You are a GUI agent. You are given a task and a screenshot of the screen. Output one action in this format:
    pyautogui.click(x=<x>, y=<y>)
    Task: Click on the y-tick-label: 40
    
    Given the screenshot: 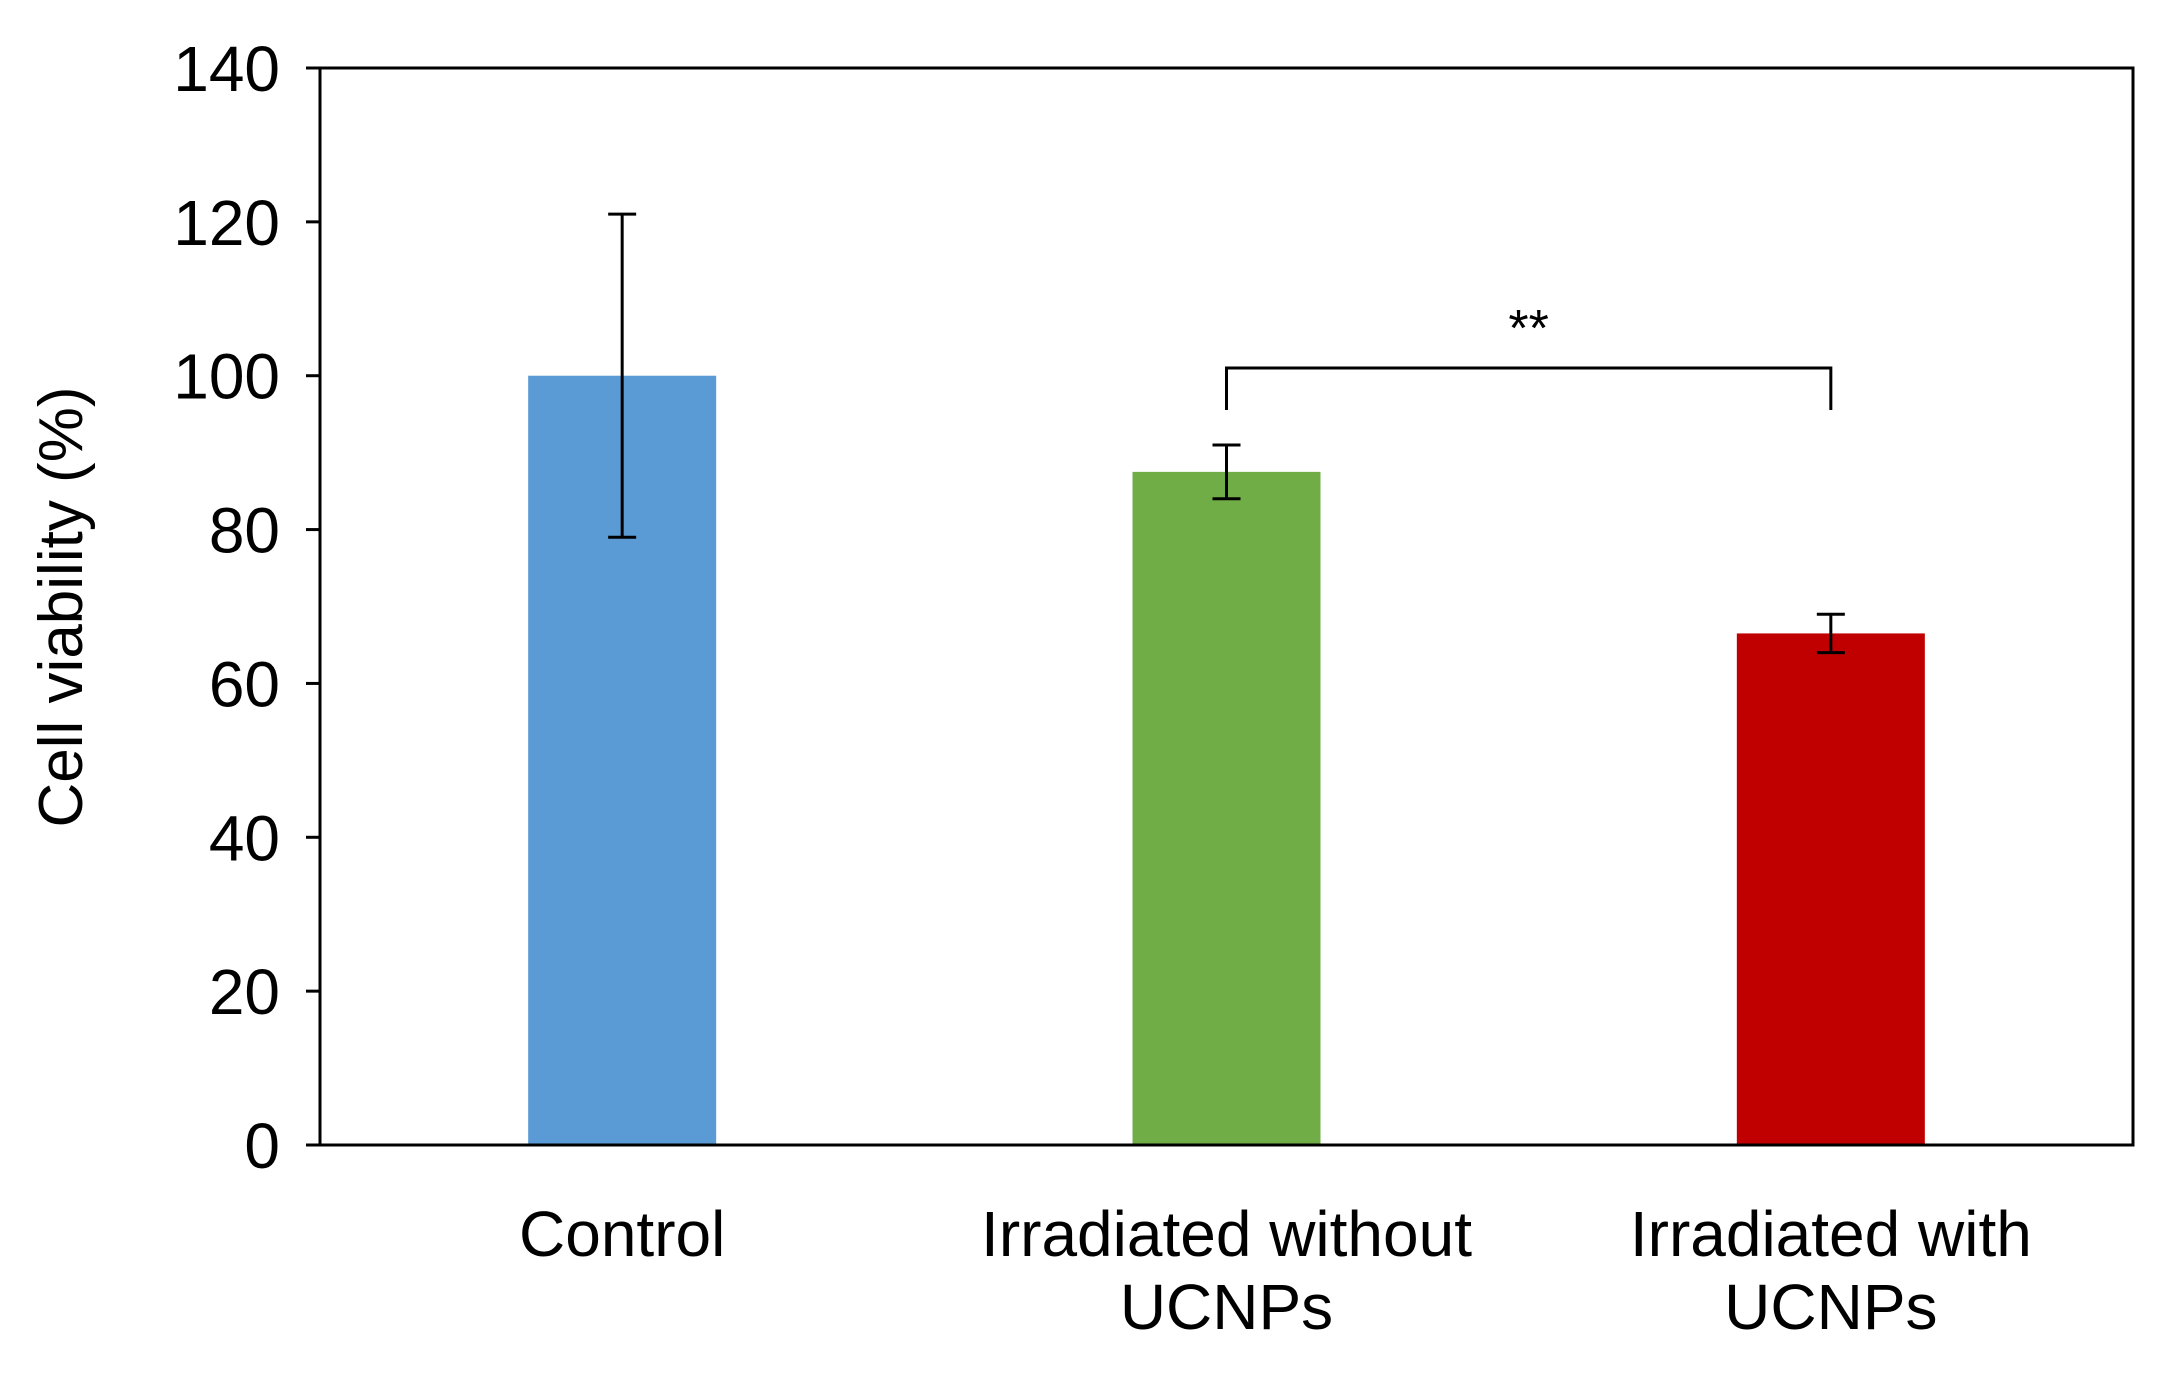 What is the action you would take?
    pyautogui.click(x=244, y=838)
    